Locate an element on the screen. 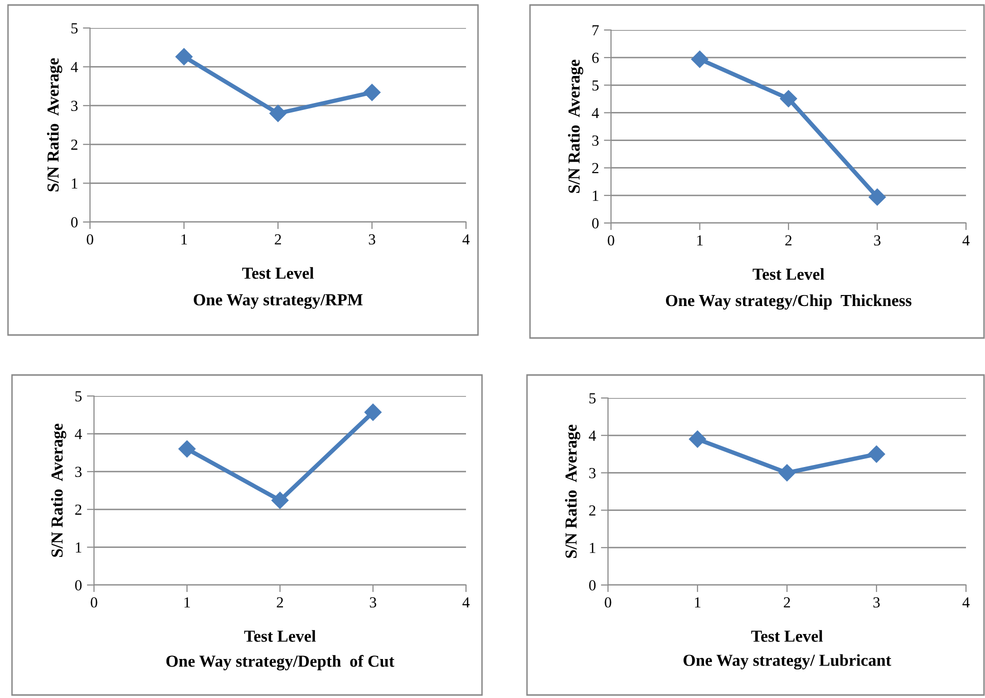  text: One Way strategy/RPM is located at coordinates (278, 301).